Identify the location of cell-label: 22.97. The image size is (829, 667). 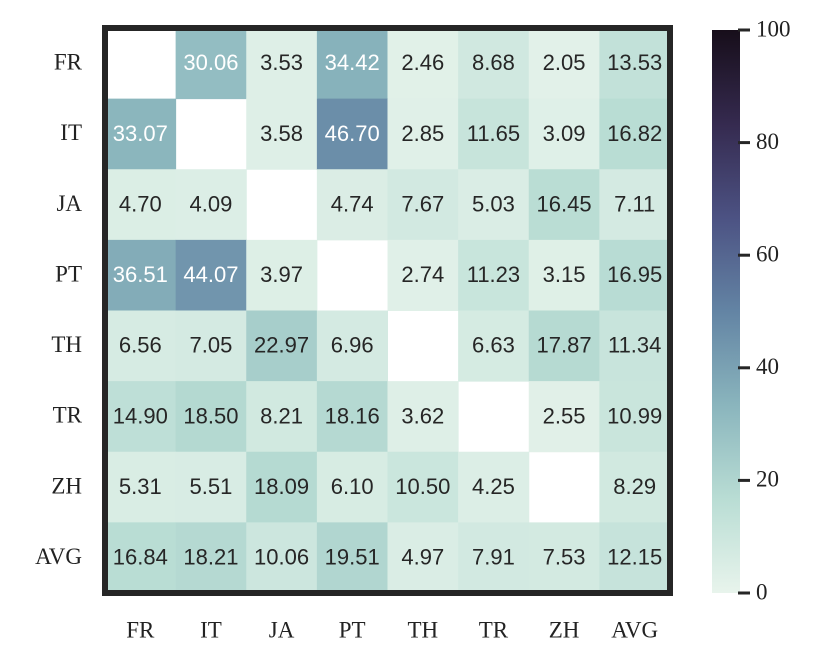
(281, 345).